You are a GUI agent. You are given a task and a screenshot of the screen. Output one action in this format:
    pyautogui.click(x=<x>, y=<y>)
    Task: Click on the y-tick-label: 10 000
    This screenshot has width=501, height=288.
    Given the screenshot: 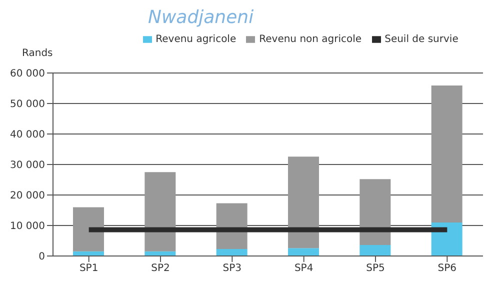 What is the action you would take?
    pyautogui.click(x=27, y=226)
    